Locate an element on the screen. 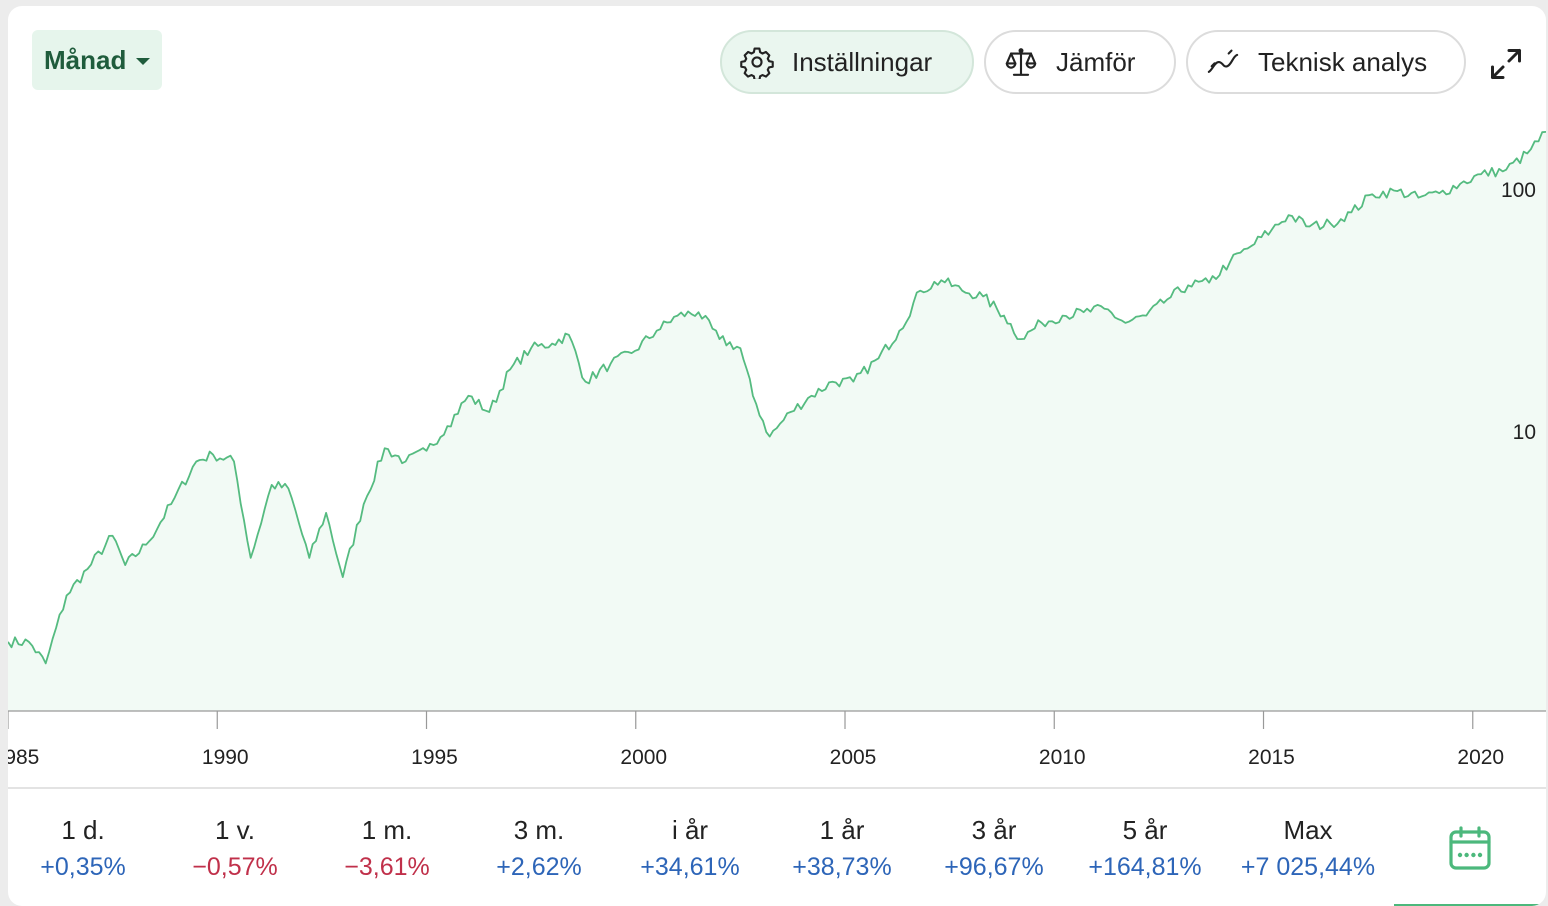  calendar-icon is located at coordinates (1470, 848).